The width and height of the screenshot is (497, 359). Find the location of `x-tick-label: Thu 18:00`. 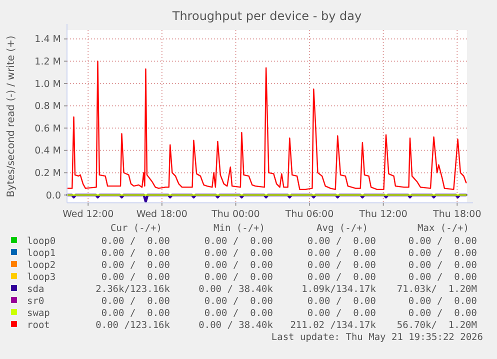

x-tick-label: Thu 18:00 is located at coordinates (457, 214).